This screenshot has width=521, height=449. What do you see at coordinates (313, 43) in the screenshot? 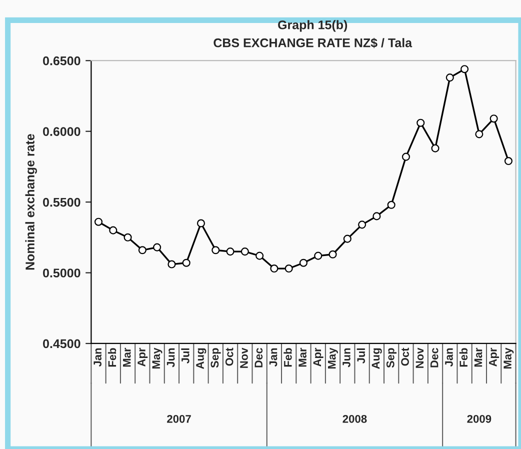
I see `chart-subtitle: CBS EXCHANGE RATE NZ$ / Tala` at bounding box center [313, 43].